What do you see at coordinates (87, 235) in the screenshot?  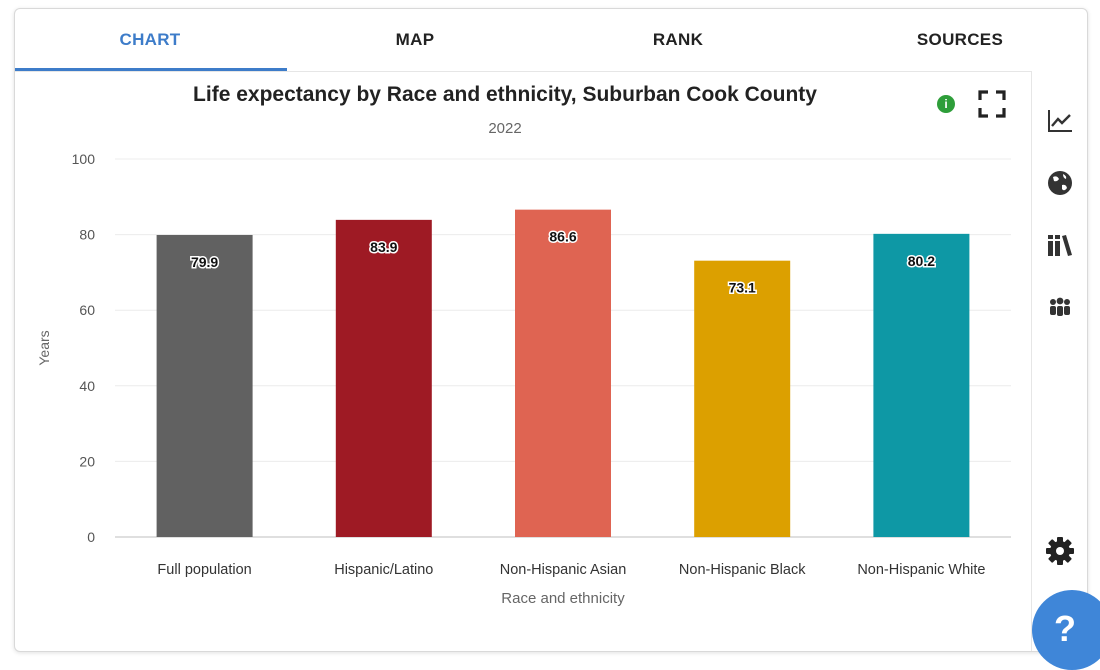 I see `y-tick-label: 80` at bounding box center [87, 235].